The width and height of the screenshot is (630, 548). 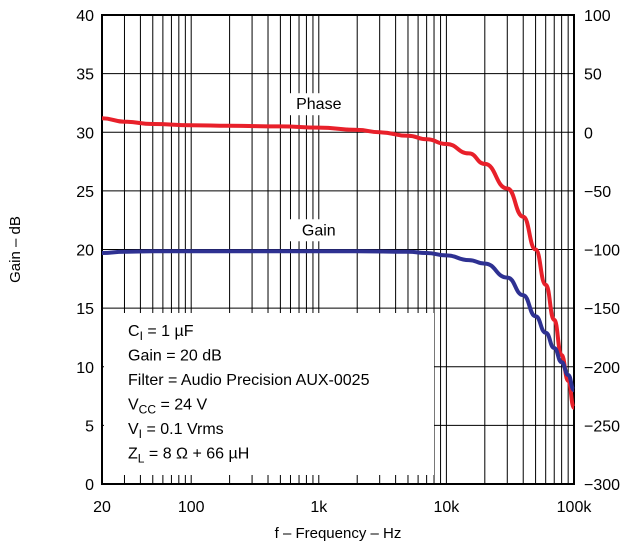 I want to click on y2-tick-label: 50, so click(x=593, y=75).